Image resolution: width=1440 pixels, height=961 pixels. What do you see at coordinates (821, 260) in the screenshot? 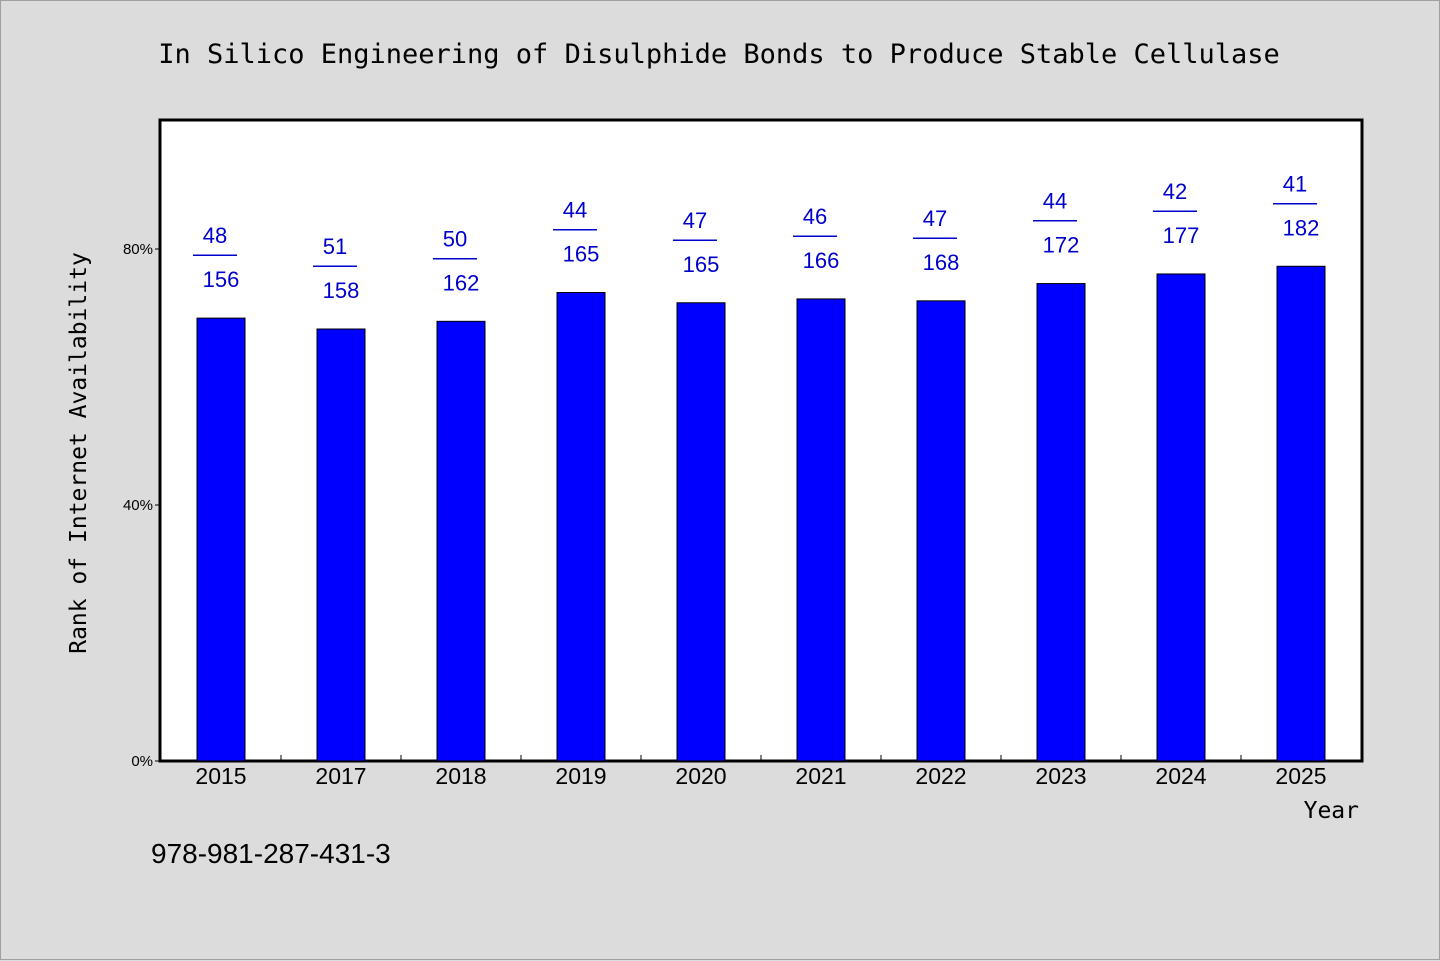
I see `data-label-bottom-2021: 166` at bounding box center [821, 260].